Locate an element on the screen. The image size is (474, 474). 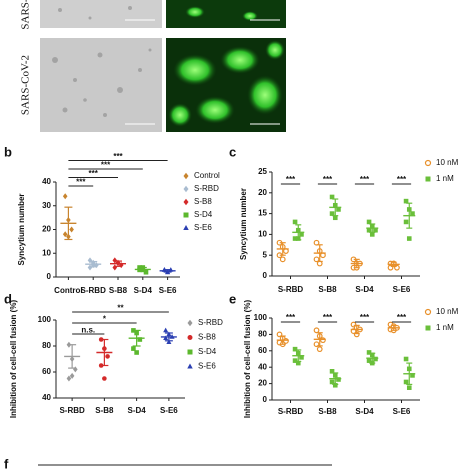
legend-label: S-D4 is located at coordinates (207, 351).